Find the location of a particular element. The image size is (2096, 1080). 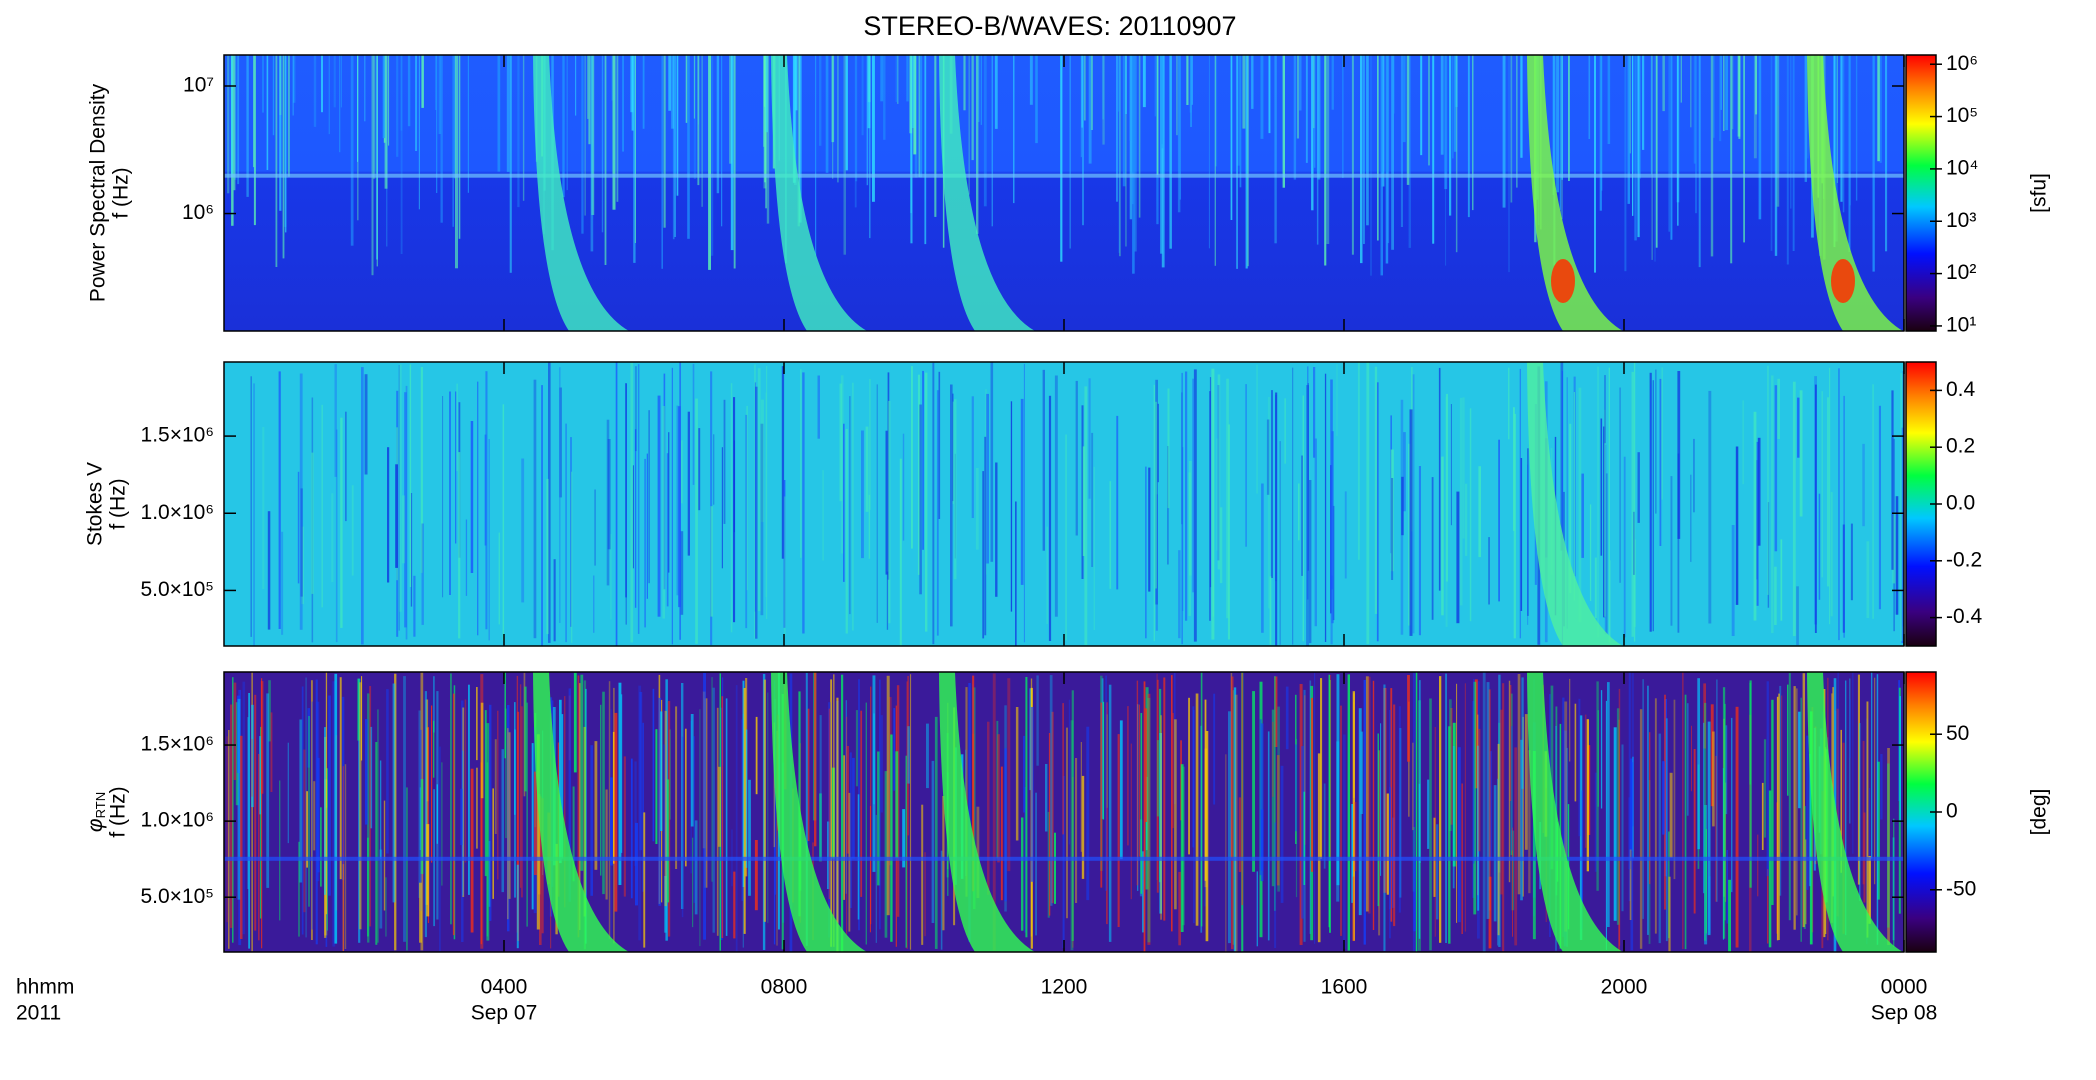

colorbar-tick-label: 50 is located at coordinates (1957, 733).